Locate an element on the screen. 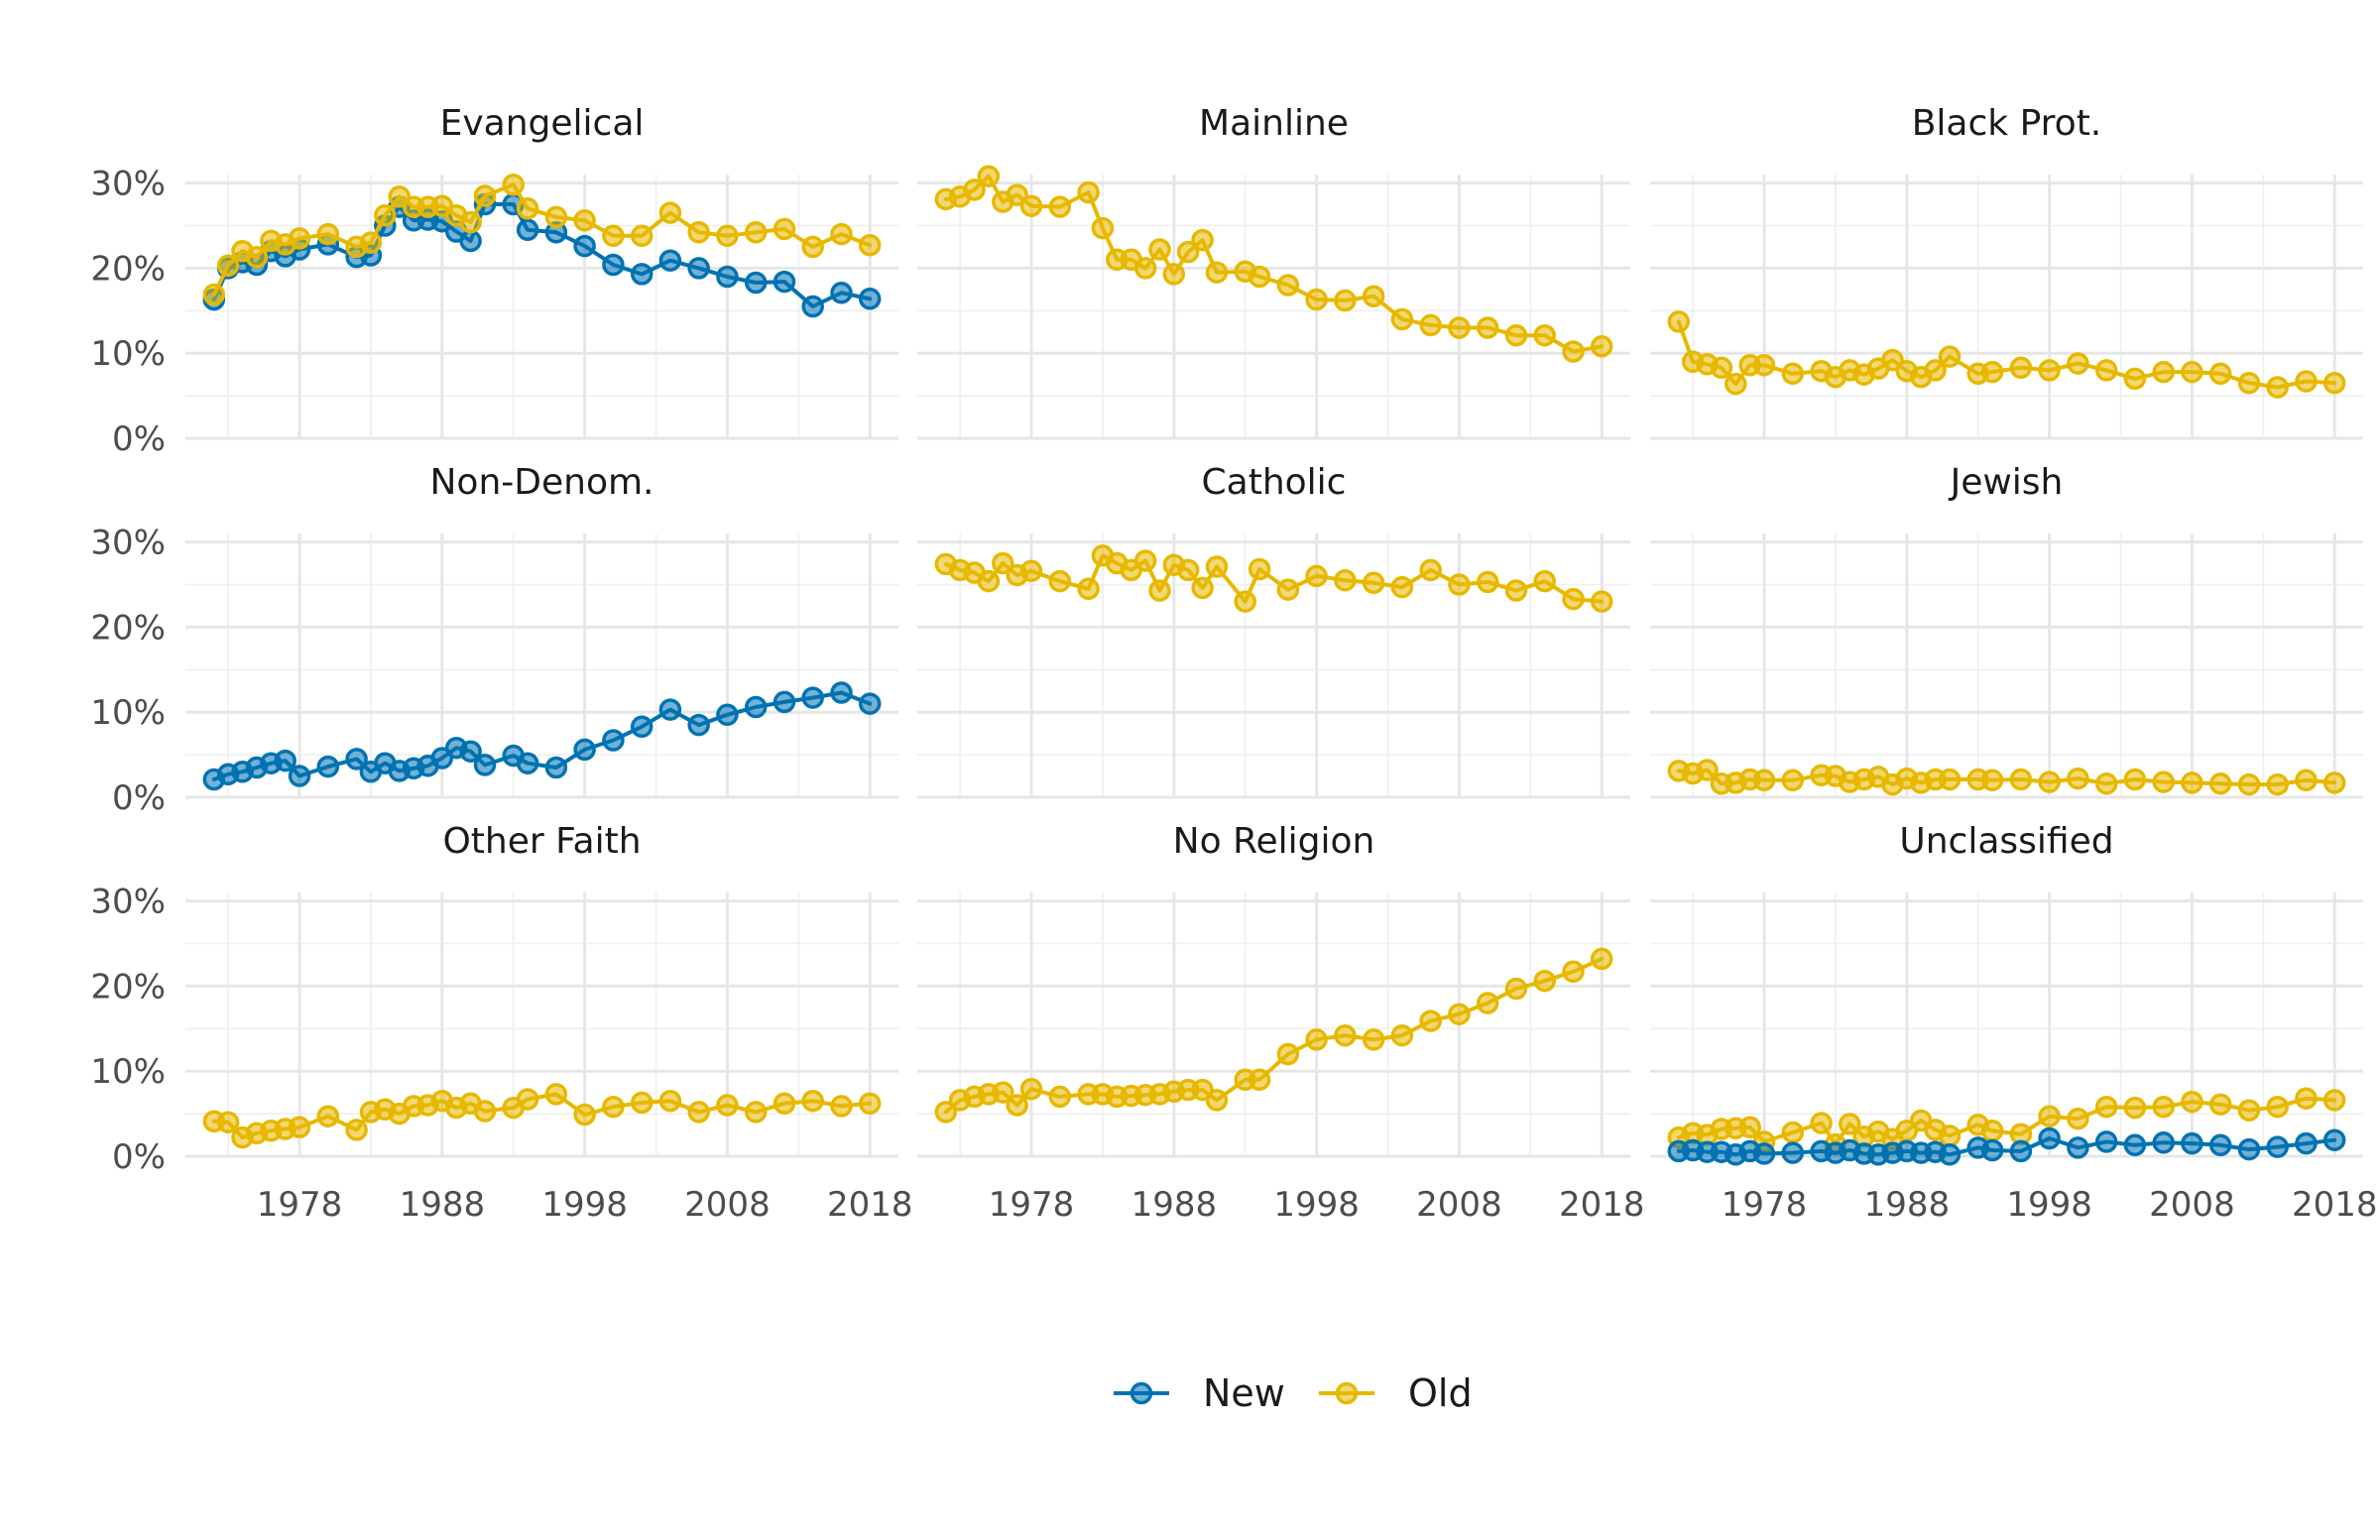 This screenshot has height=1540, width=2380. x-tick-label: 1978 is located at coordinates (300, 1205).